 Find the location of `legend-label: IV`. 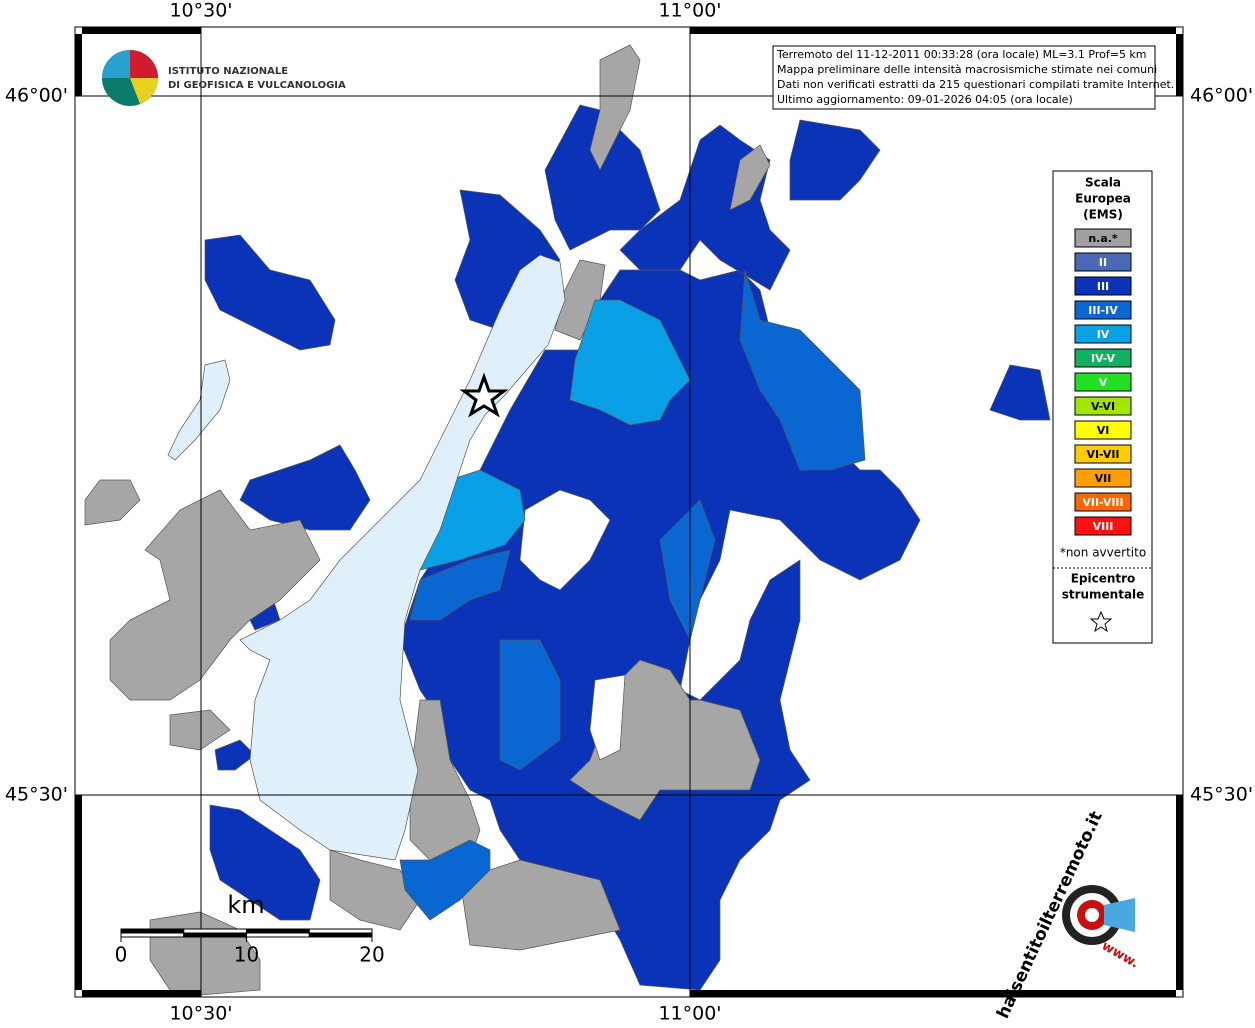

legend-label: IV is located at coordinates (1103, 334).